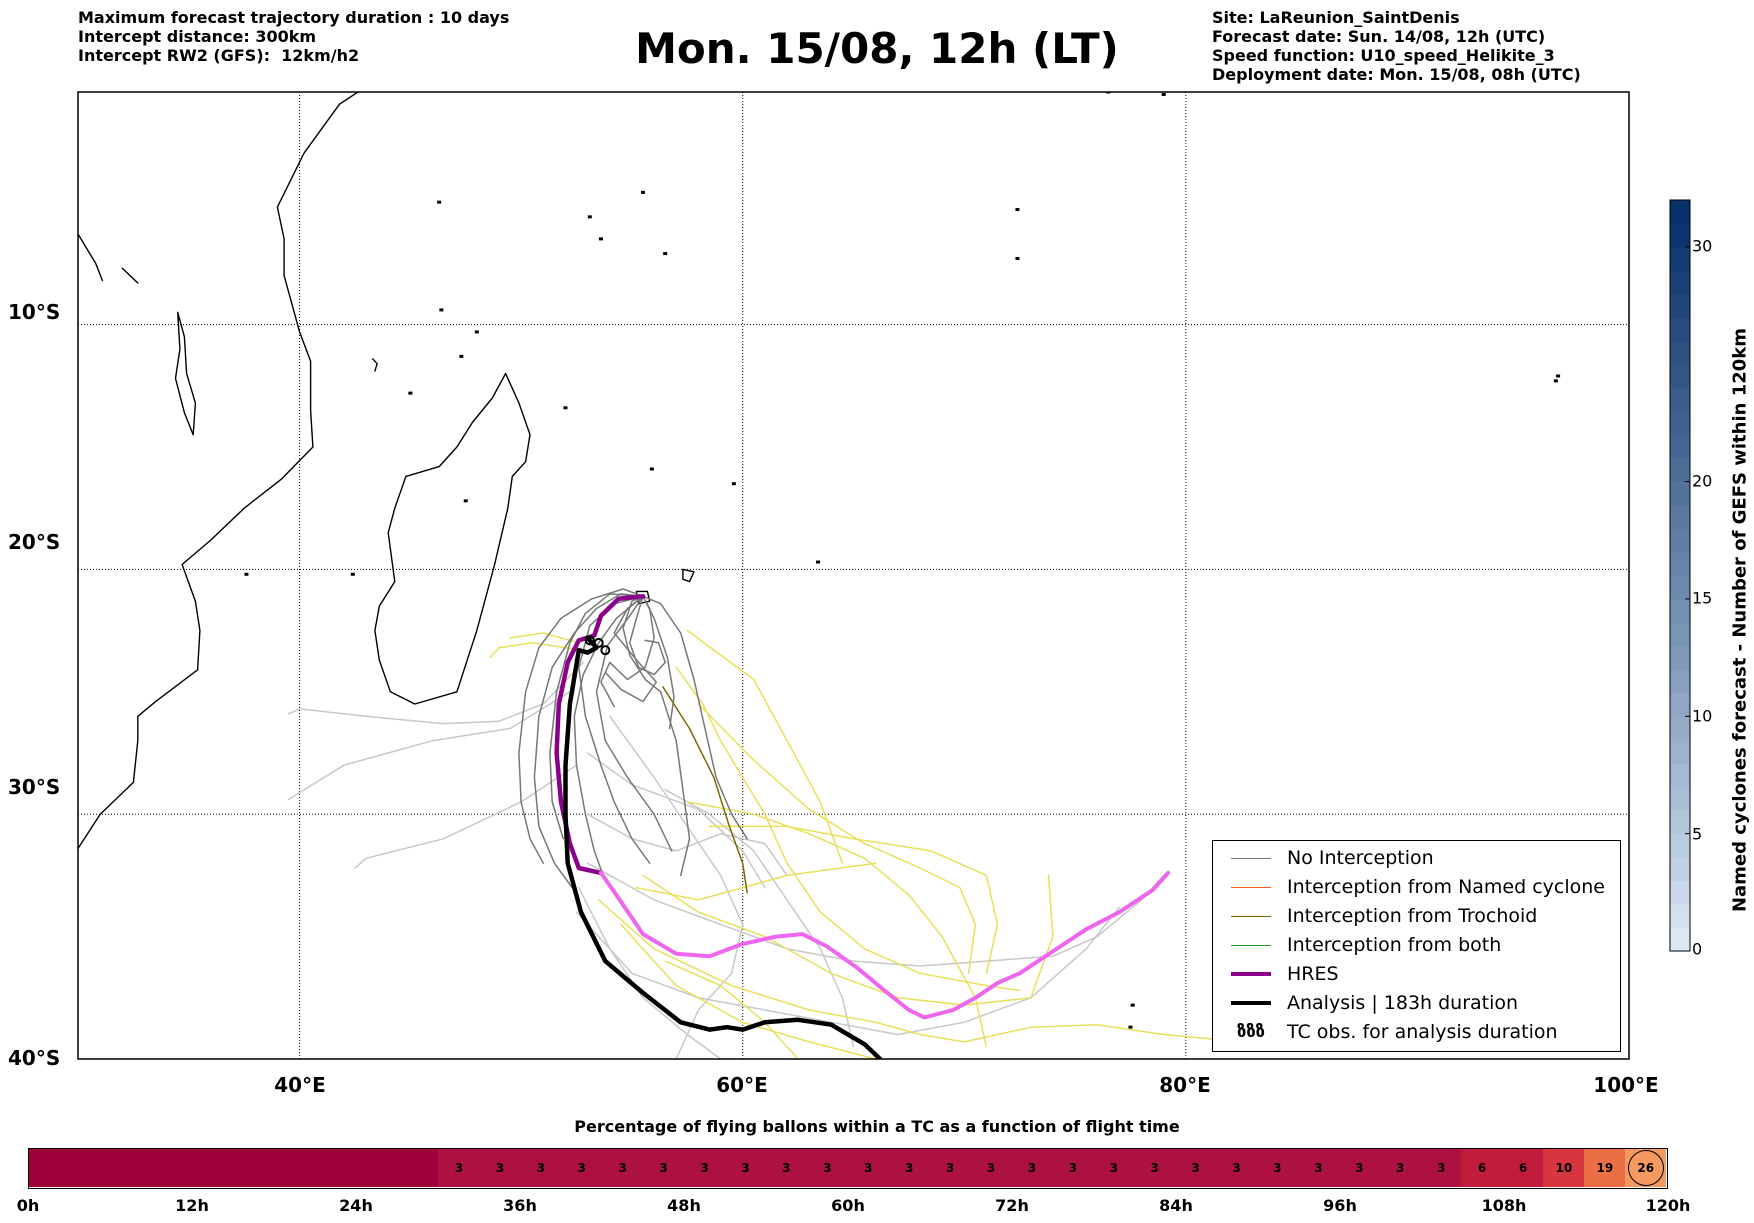 The width and height of the screenshot is (1754, 1223). Describe the element at coordinates (605, 650) in the screenshot. I see `tc-obs-marker` at that location.